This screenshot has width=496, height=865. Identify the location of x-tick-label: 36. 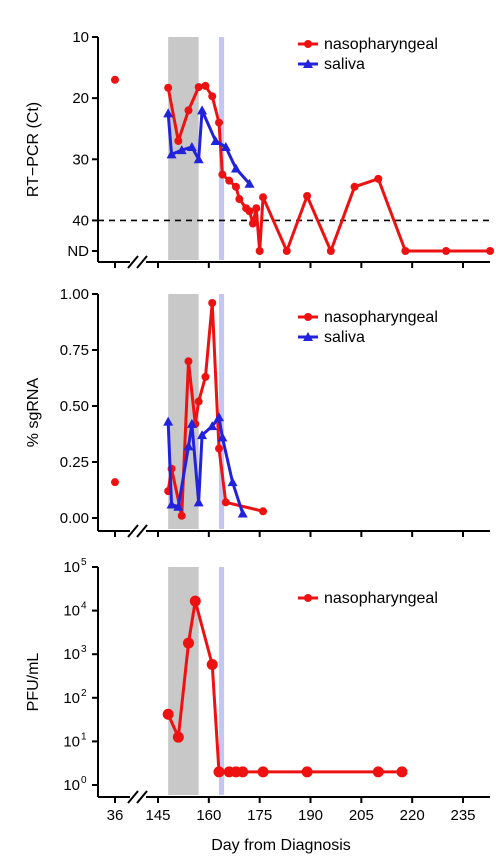
(115, 815).